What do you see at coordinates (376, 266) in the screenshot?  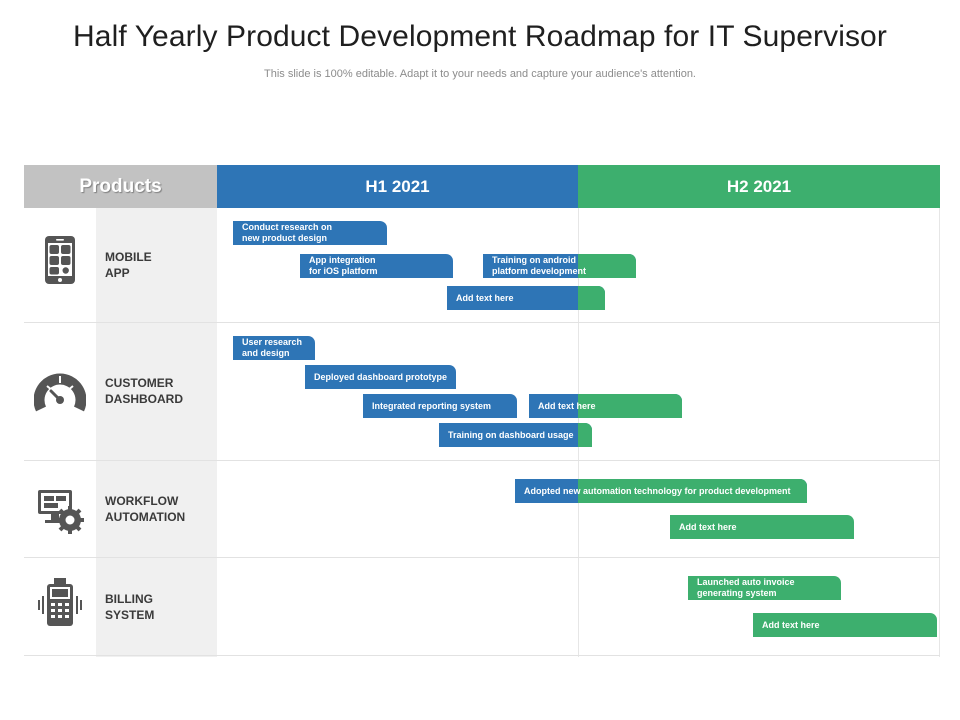 I see `task-bar: App integration for iOS platform` at bounding box center [376, 266].